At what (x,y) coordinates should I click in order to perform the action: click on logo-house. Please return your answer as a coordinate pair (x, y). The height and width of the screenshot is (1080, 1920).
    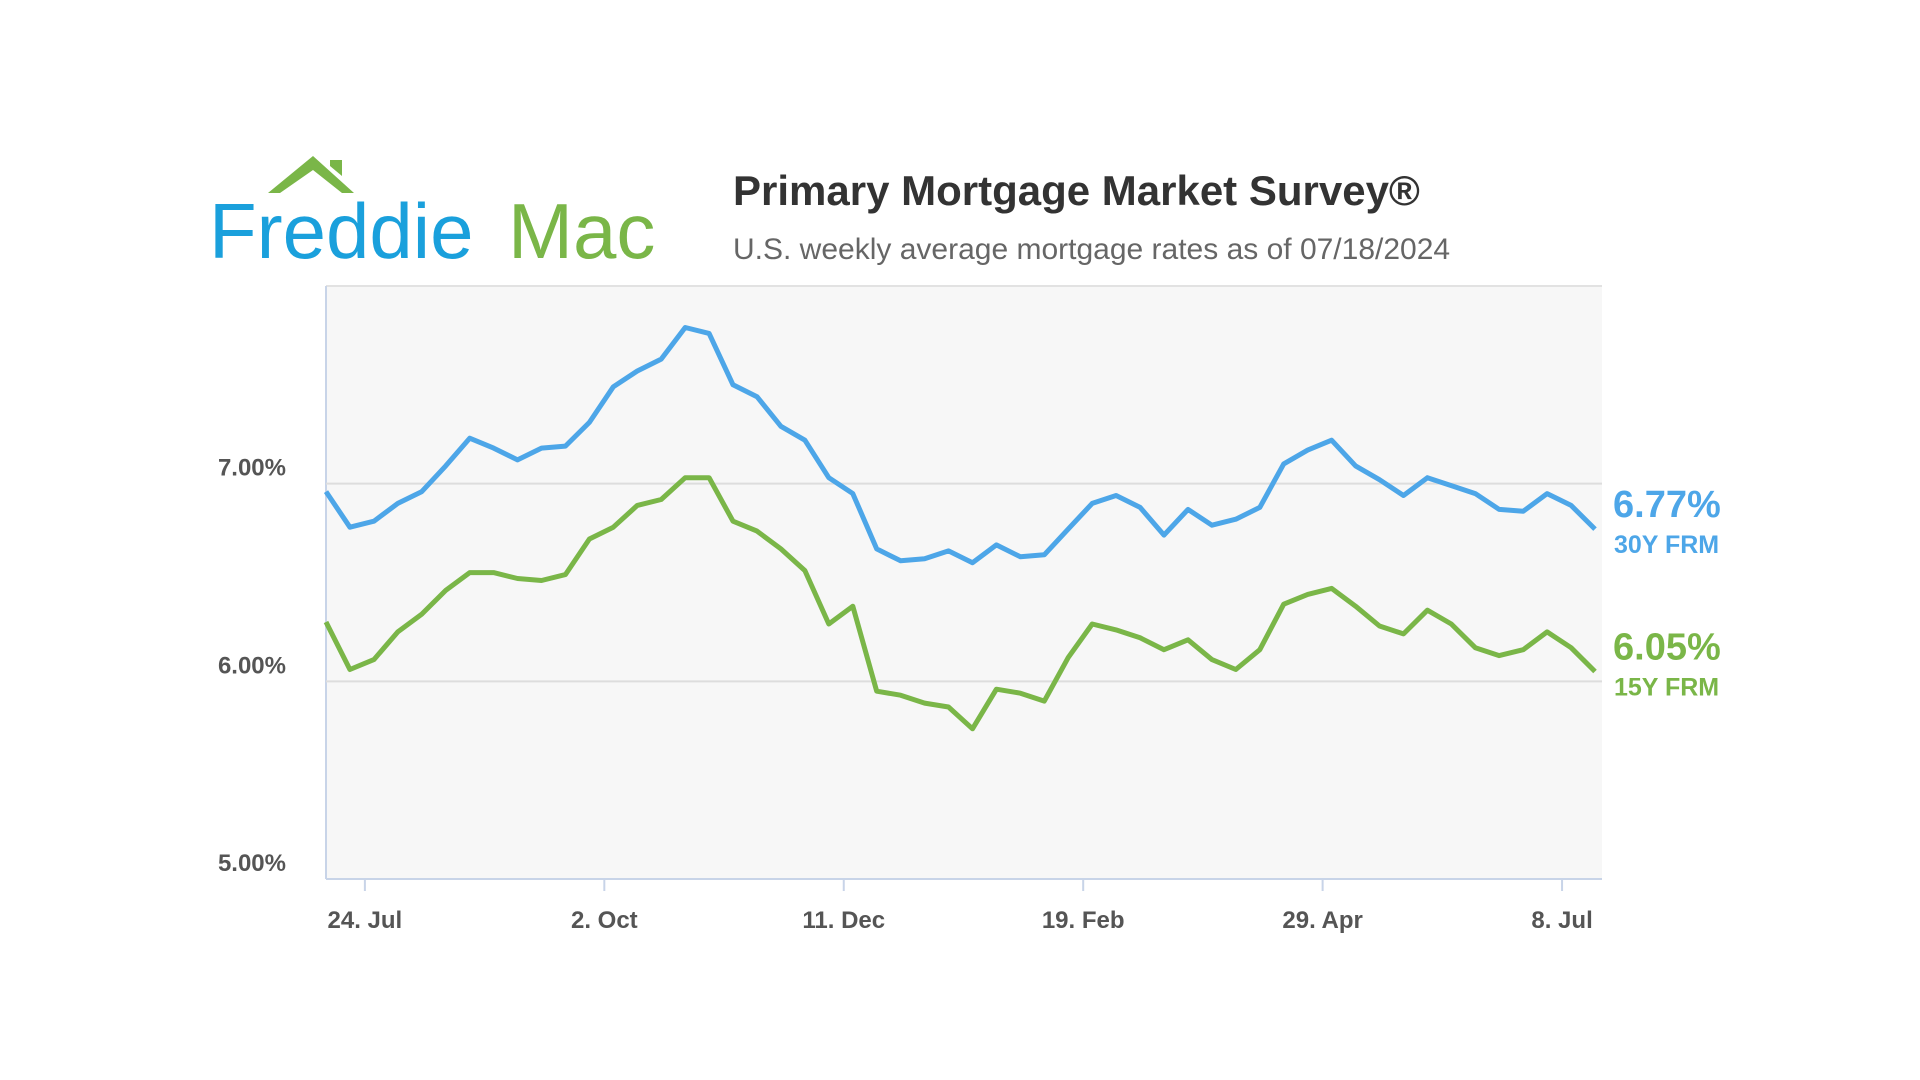
    Looking at the image, I should click on (311, 174).